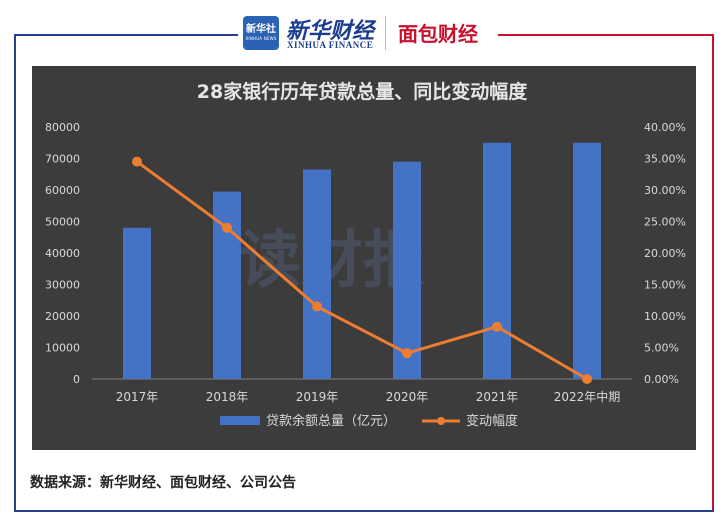 This screenshot has height=520, width=728. What do you see at coordinates (665, 253) in the screenshot?
I see `y-right-tick-label: 20.00%` at bounding box center [665, 253].